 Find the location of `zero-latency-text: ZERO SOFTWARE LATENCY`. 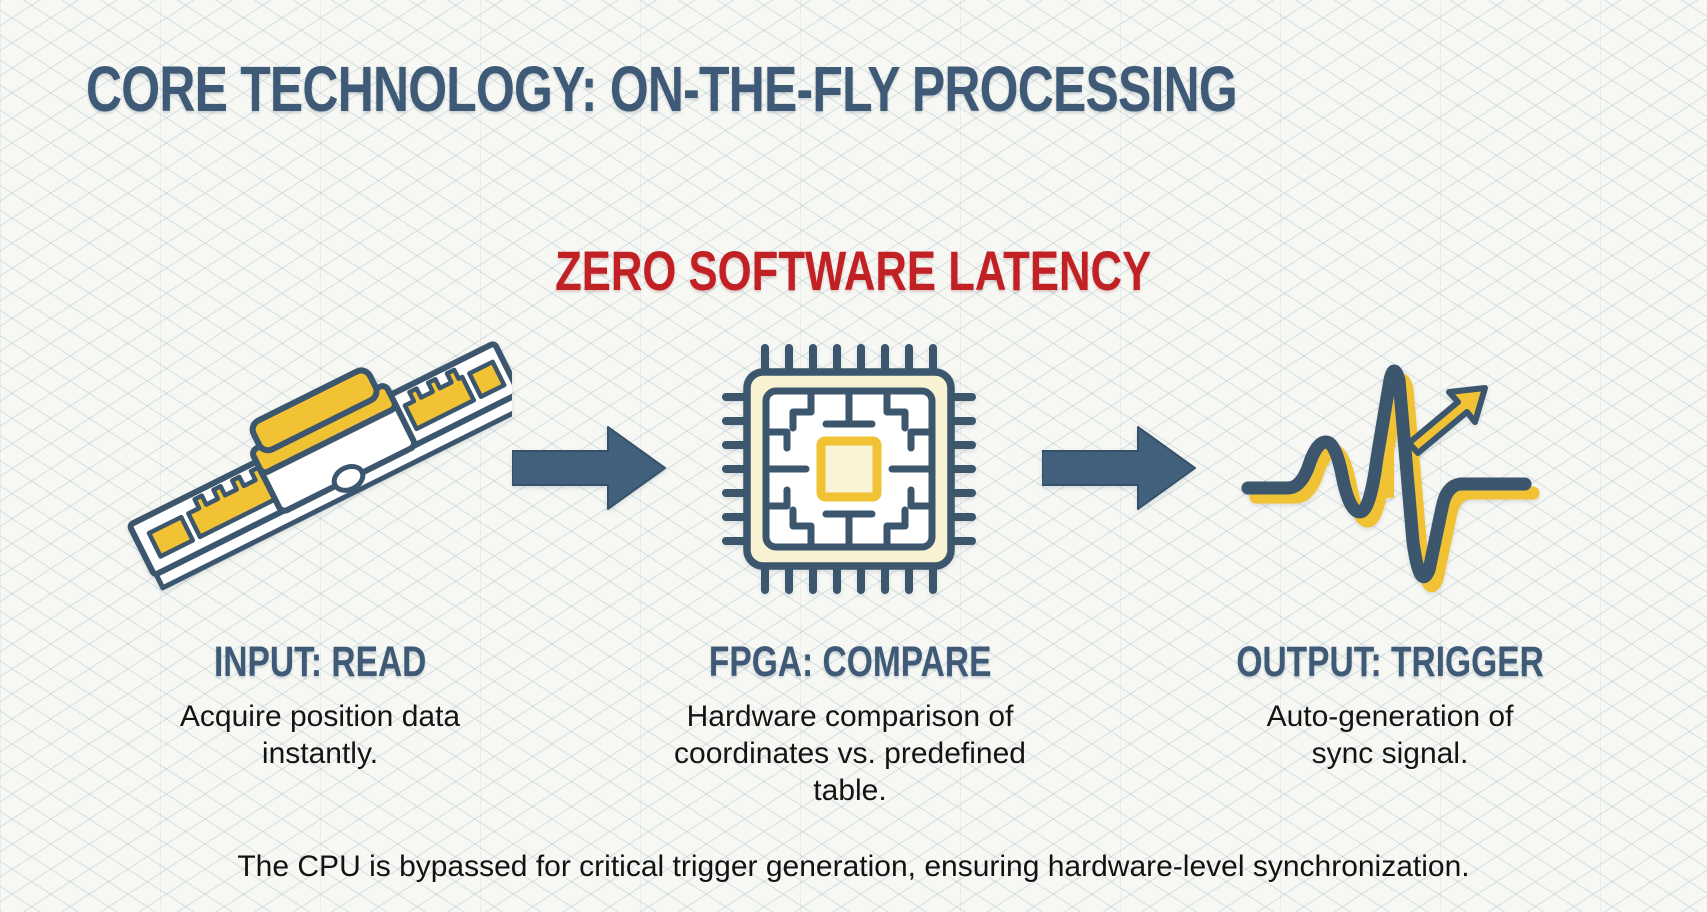

zero-latency-text: ZERO SOFTWARE LATENCY is located at coordinates (853, 270).